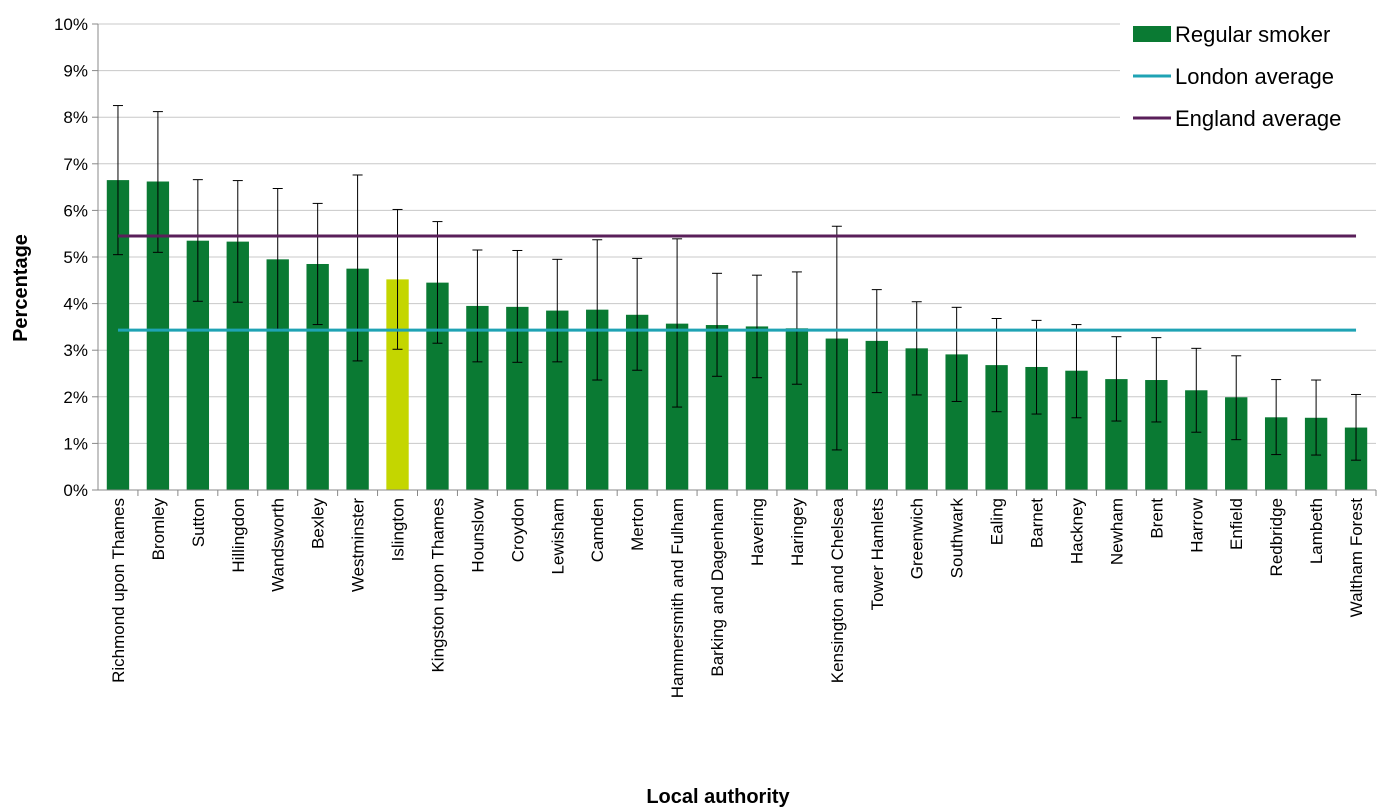  What do you see at coordinates (1037, 523) in the screenshot?
I see `x-tick-label: Barnet` at bounding box center [1037, 523].